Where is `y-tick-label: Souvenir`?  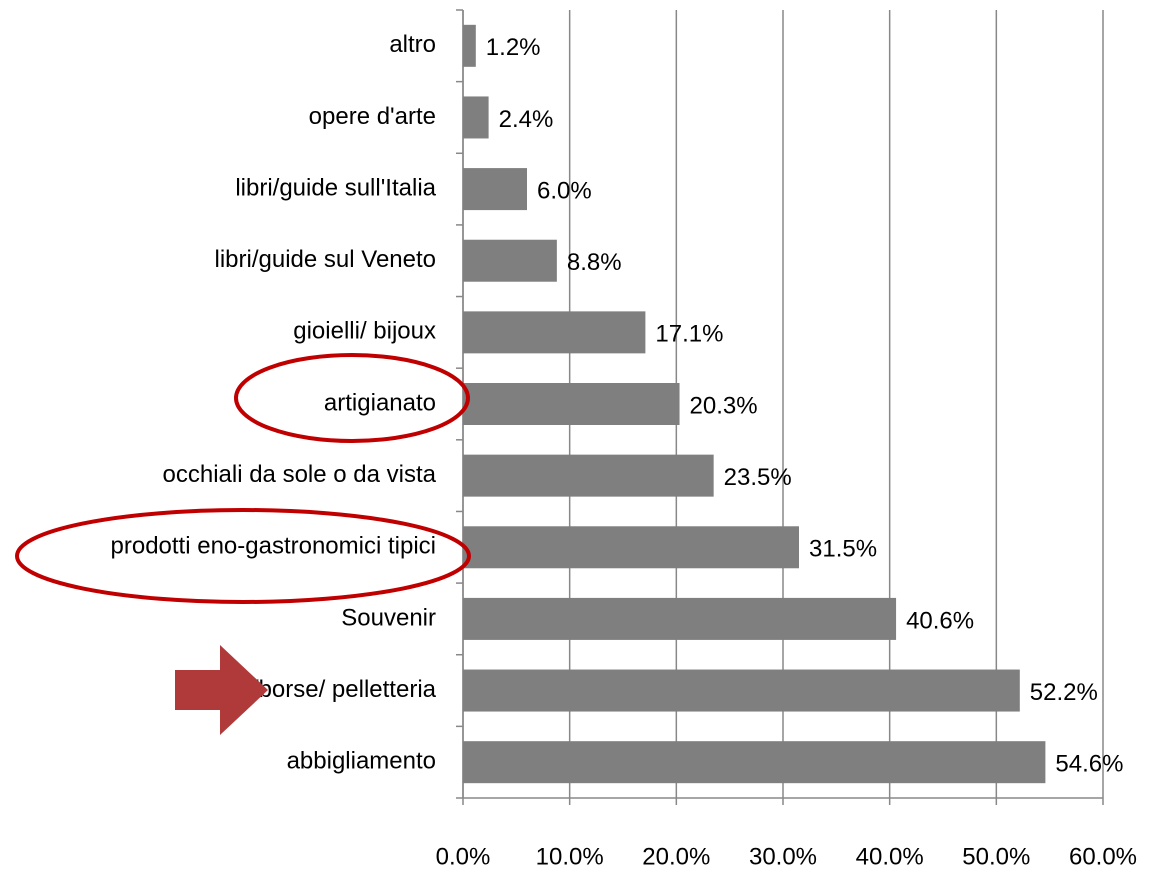
y-tick-label: Souvenir is located at coordinates (388, 617).